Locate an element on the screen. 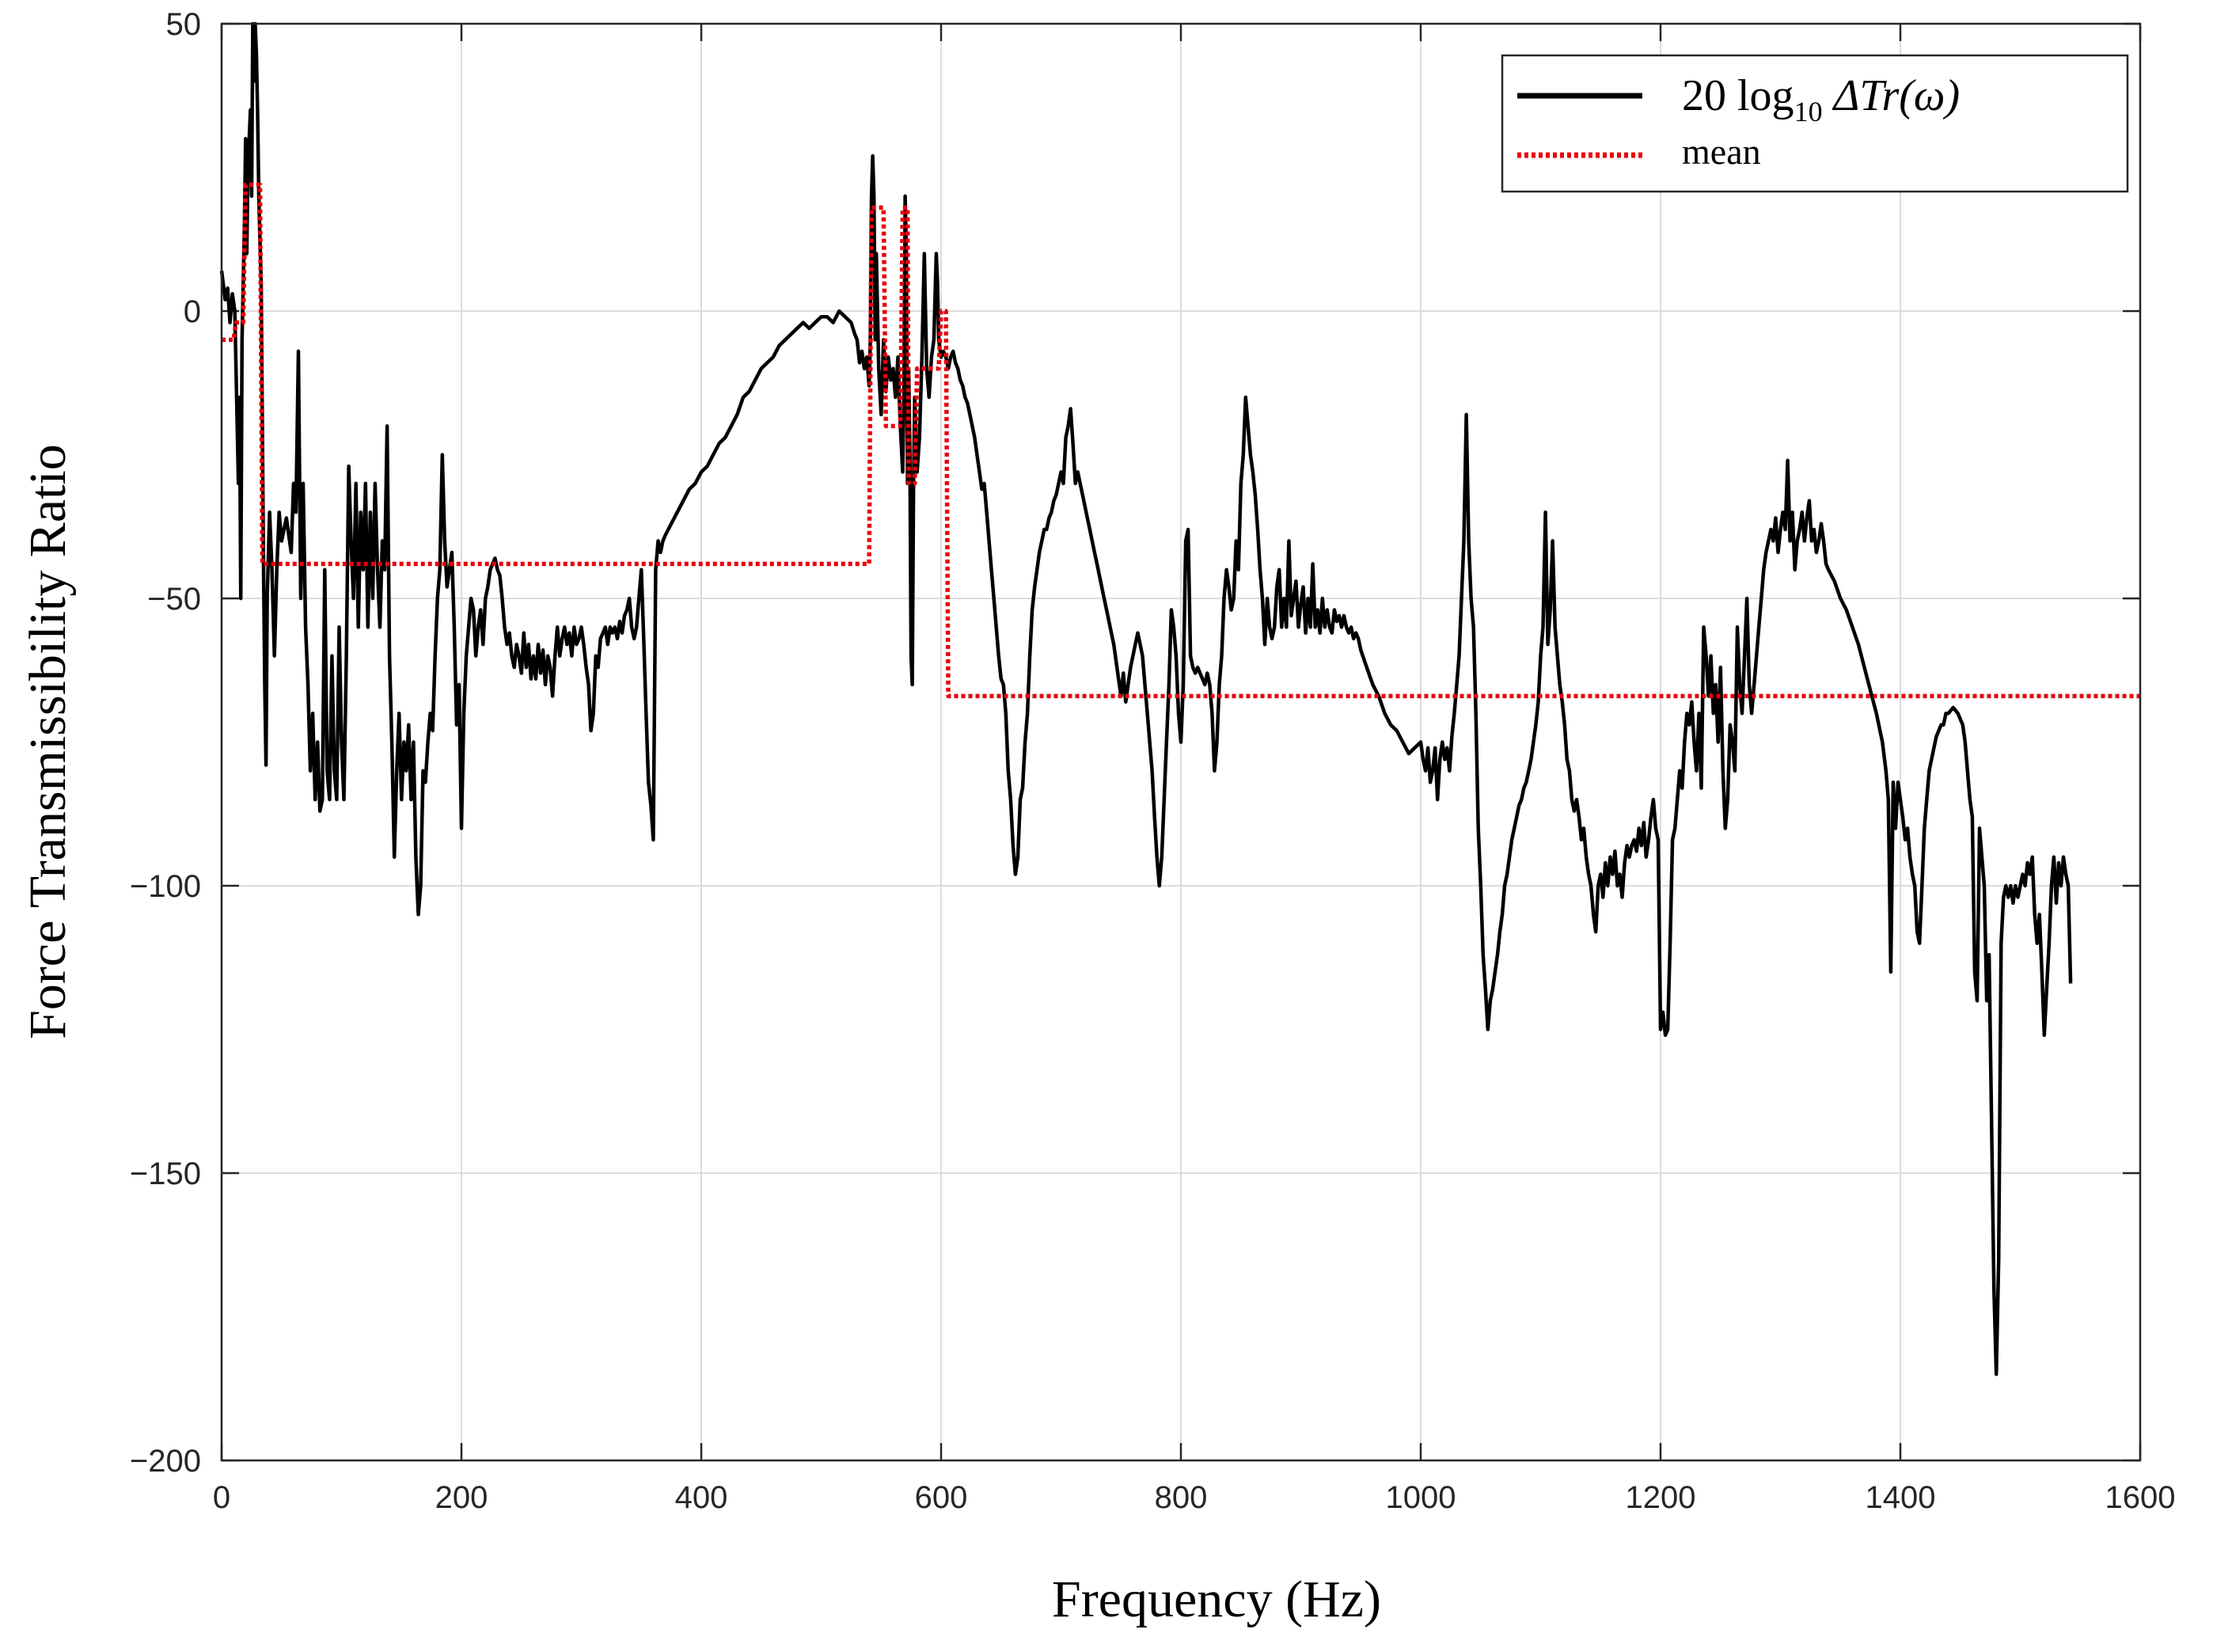 This screenshot has width=2232, height=1652. legend-signal-rest: ΔTr(ω) is located at coordinates (1892, 95).